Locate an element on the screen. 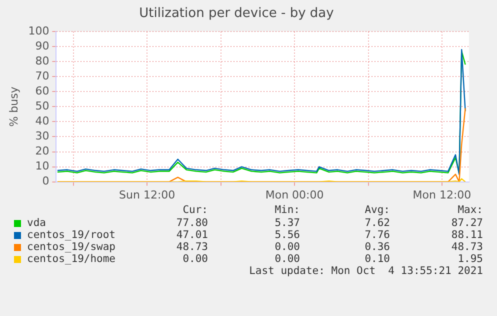 Image resolution: width=497 pixels, height=316 pixels. legend-label: centos_19/root is located at coordinates (71, 235).